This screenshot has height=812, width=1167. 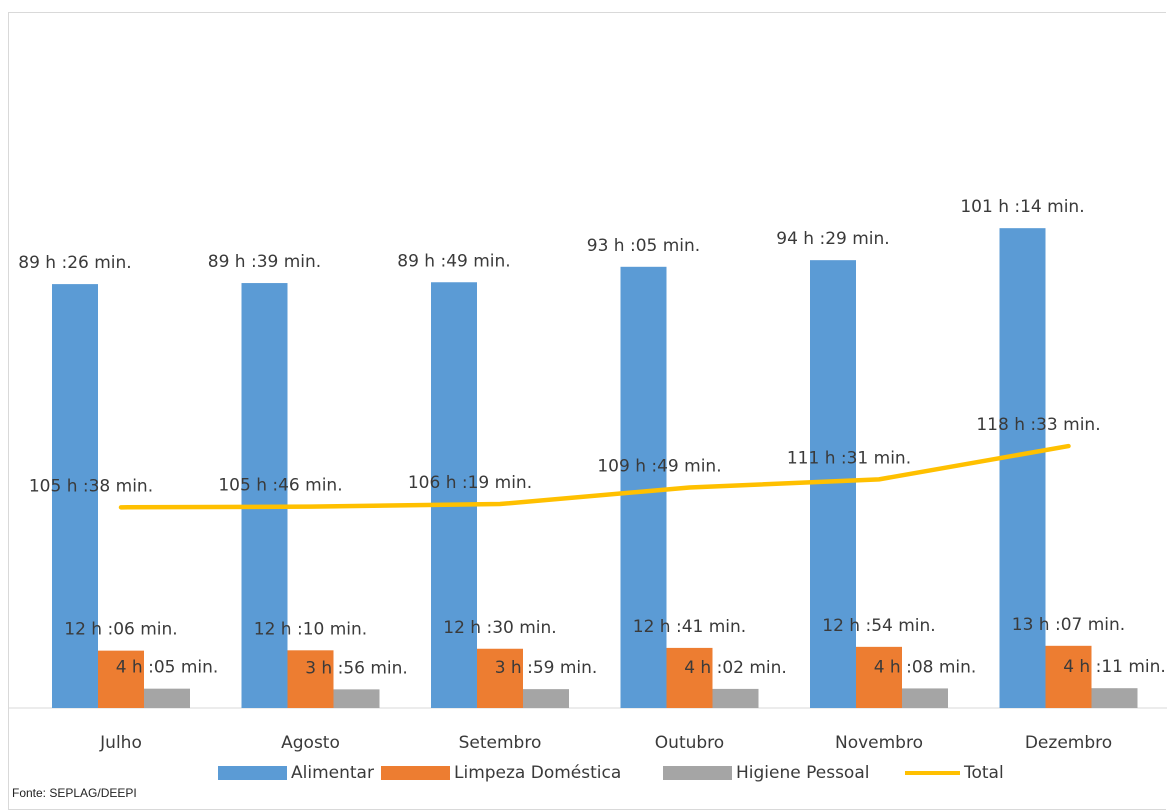 I want to click on x-tick-label-5: Novembro, so click(x=879, y=743).